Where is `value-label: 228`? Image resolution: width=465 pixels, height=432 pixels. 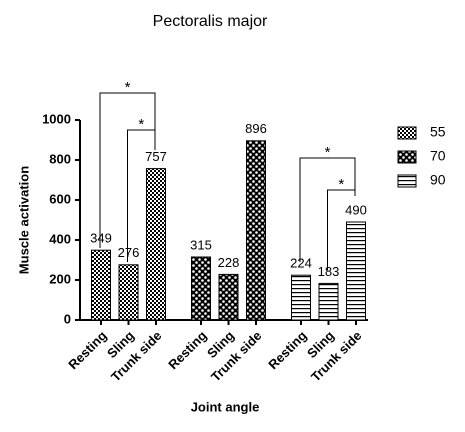
value-label: 228 is located at coordinates (229, 262).